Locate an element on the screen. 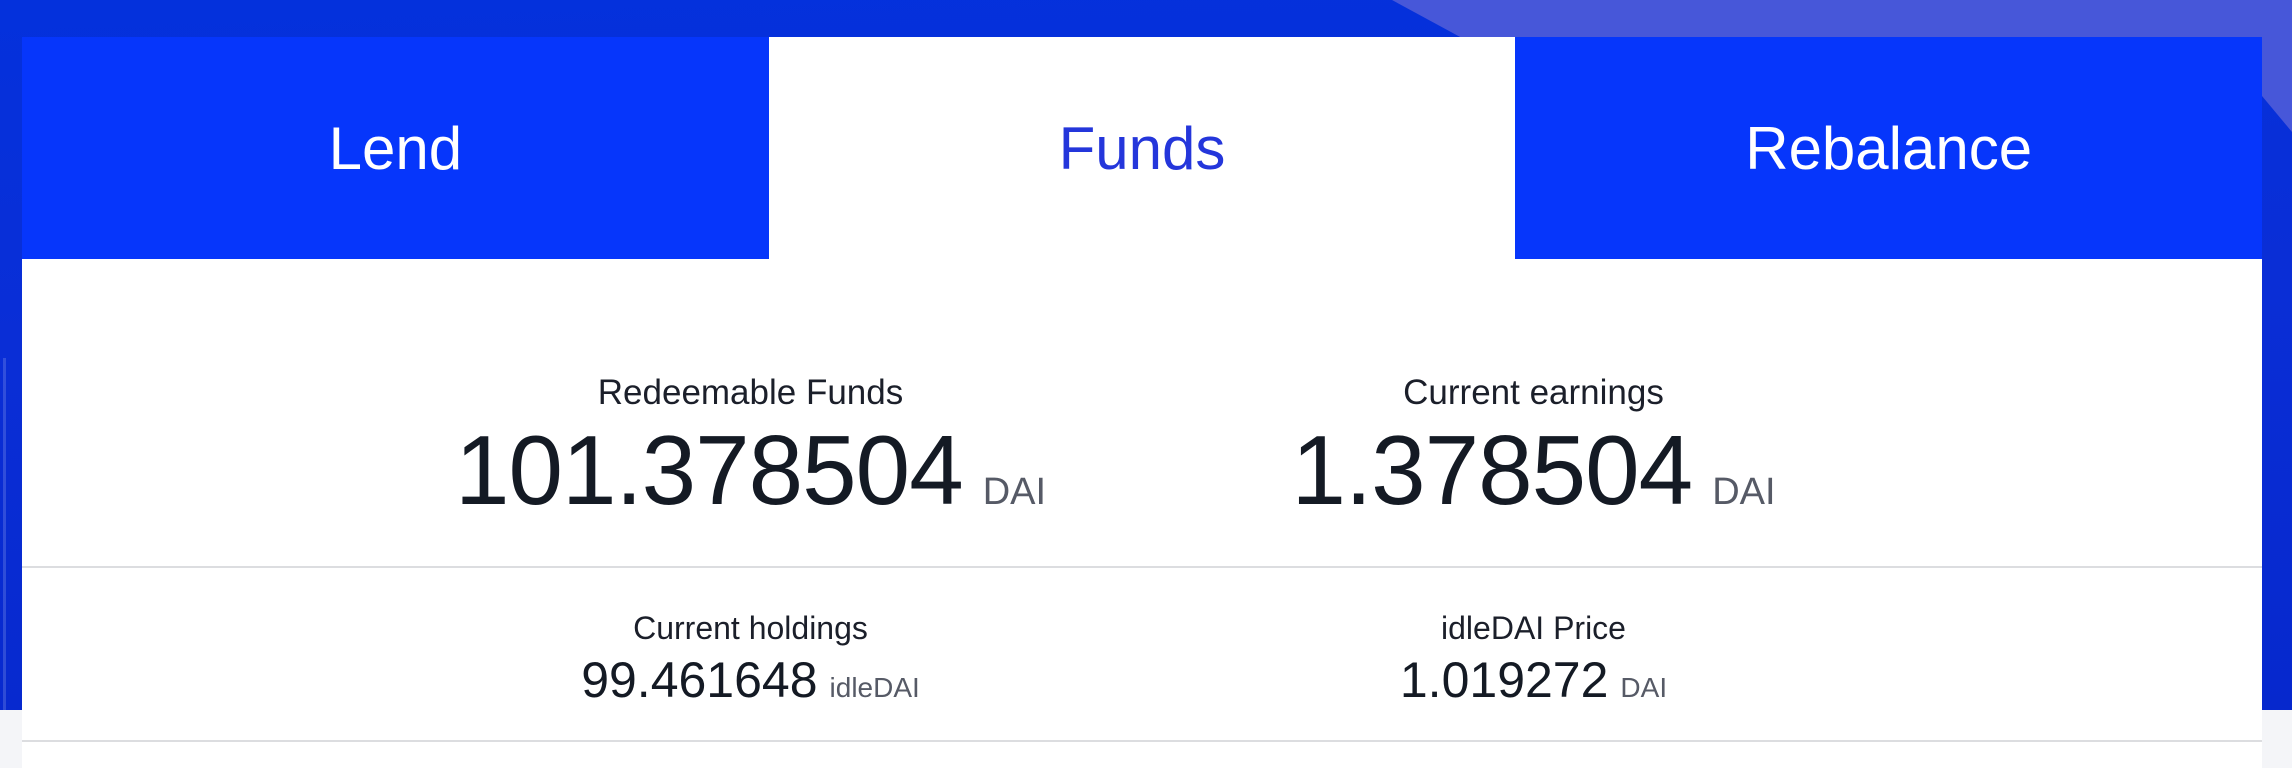 This screenshot has width=2292, height=768. stat-current-holdings: Current holdings 99.461648 idleDAI is located at coordinates (750, 659).